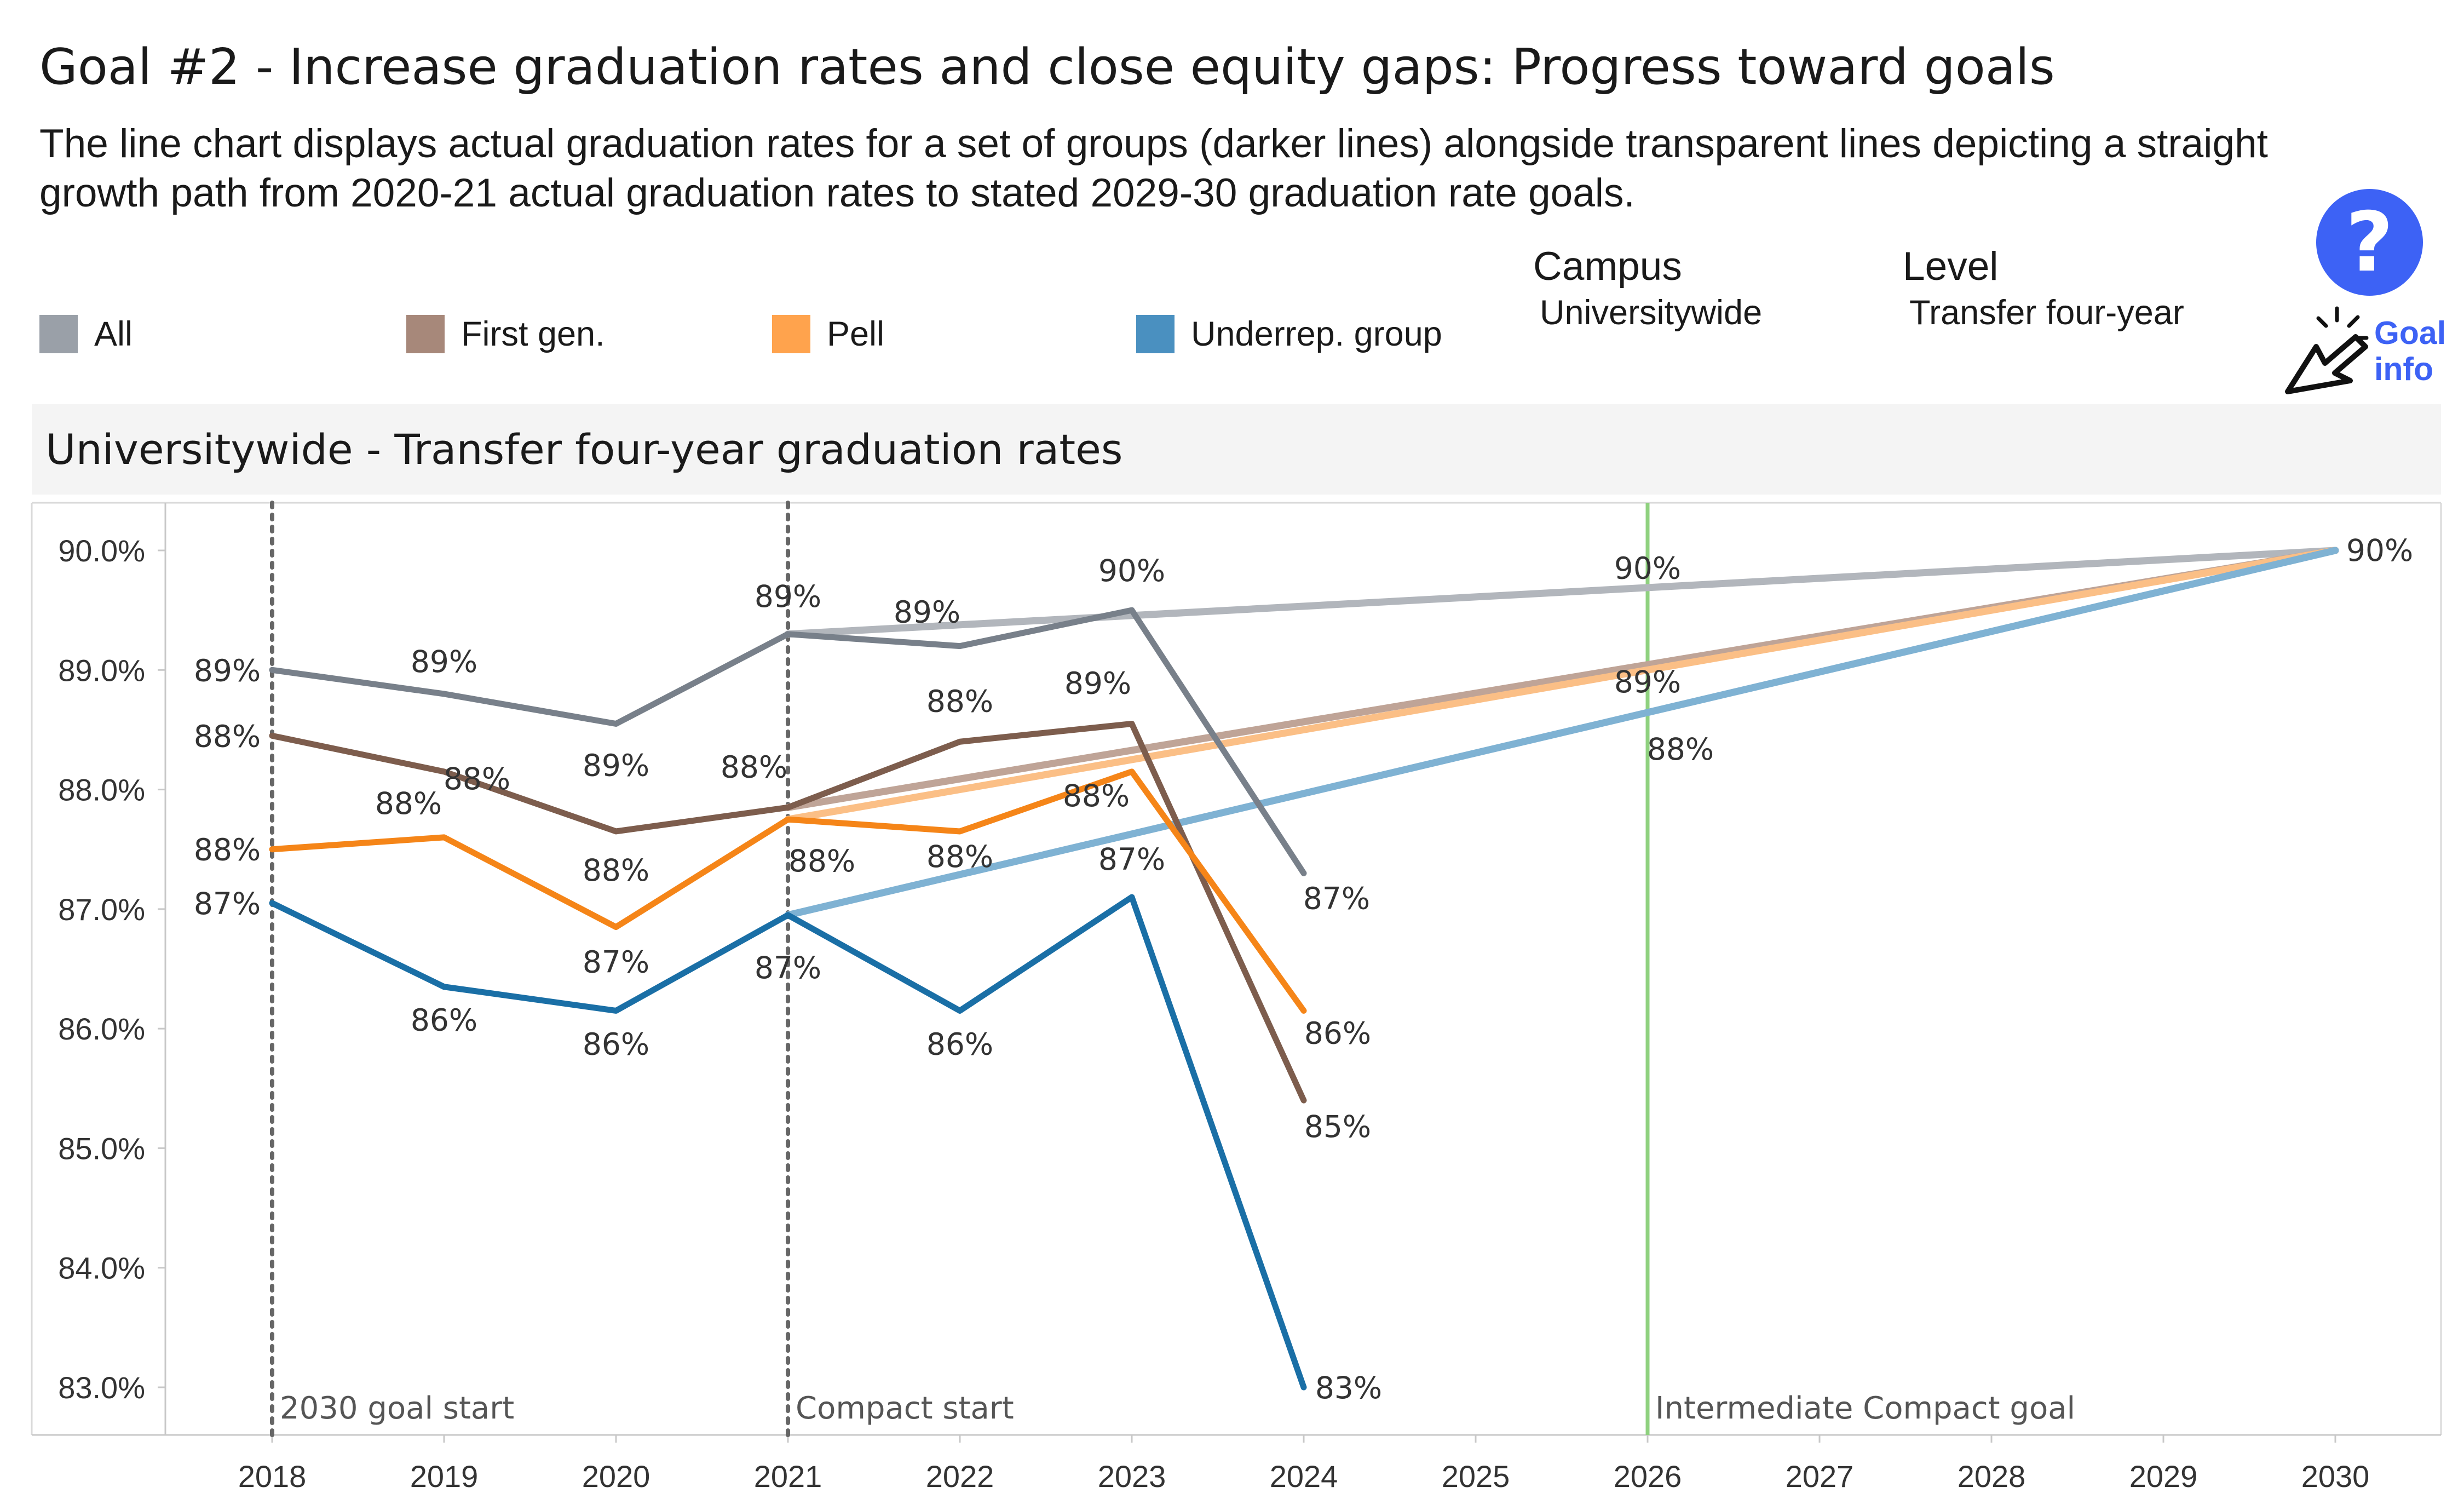 This screenshot has width=2464, height=1493. What do you see at coordinates (960, 1476) in the screenshot?
I see `x-tick-label: 2022` at bounding box center [960, 1476].